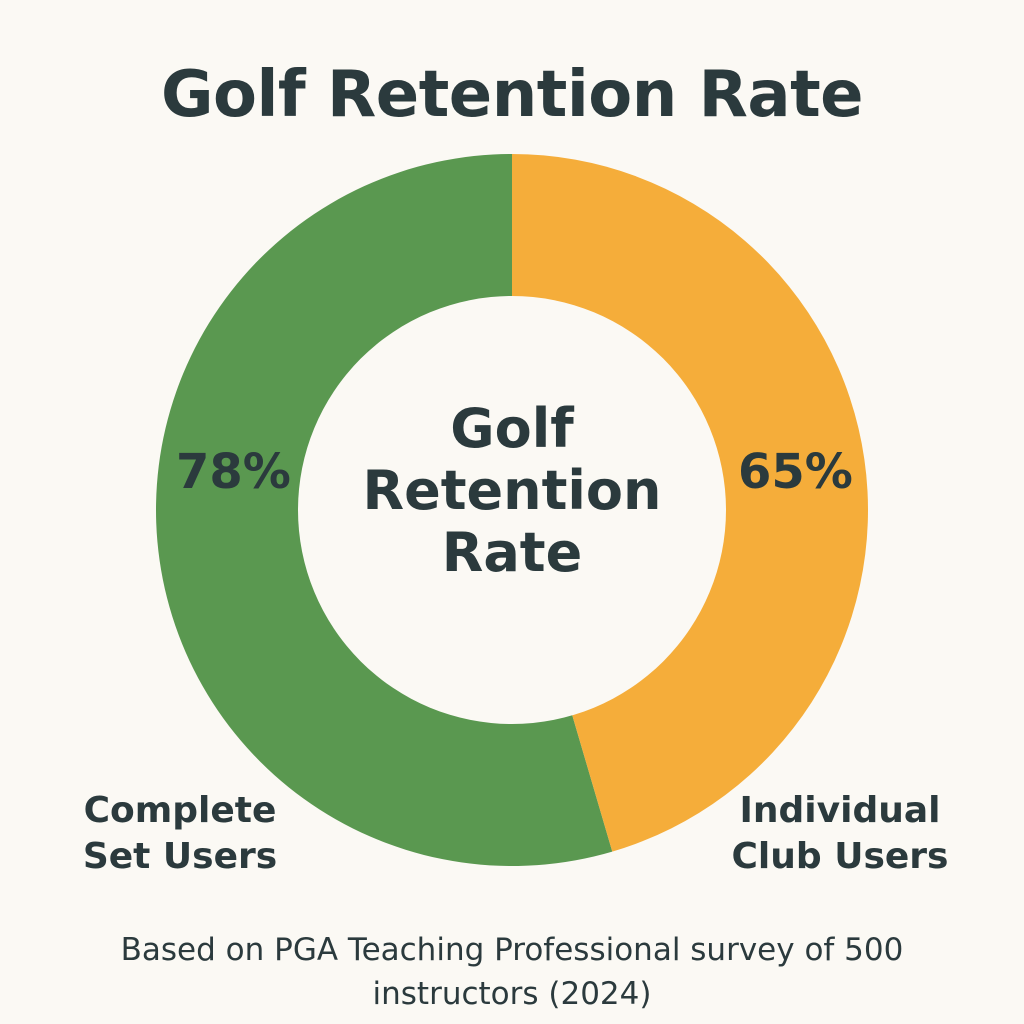 This screenshot has height=1024, width=1024. I want to click on center-line-3: Rate, so click(512, 552).